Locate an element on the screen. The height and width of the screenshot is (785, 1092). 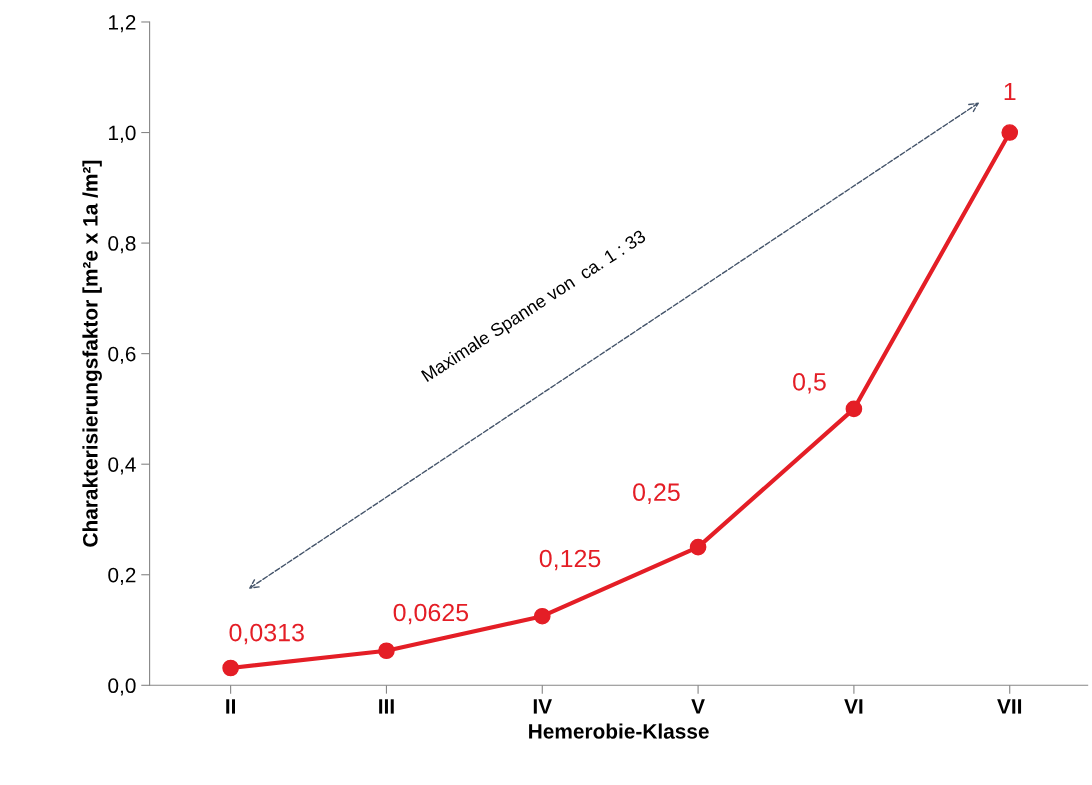
data-label: 1 is located at coordinates (1010, 91).